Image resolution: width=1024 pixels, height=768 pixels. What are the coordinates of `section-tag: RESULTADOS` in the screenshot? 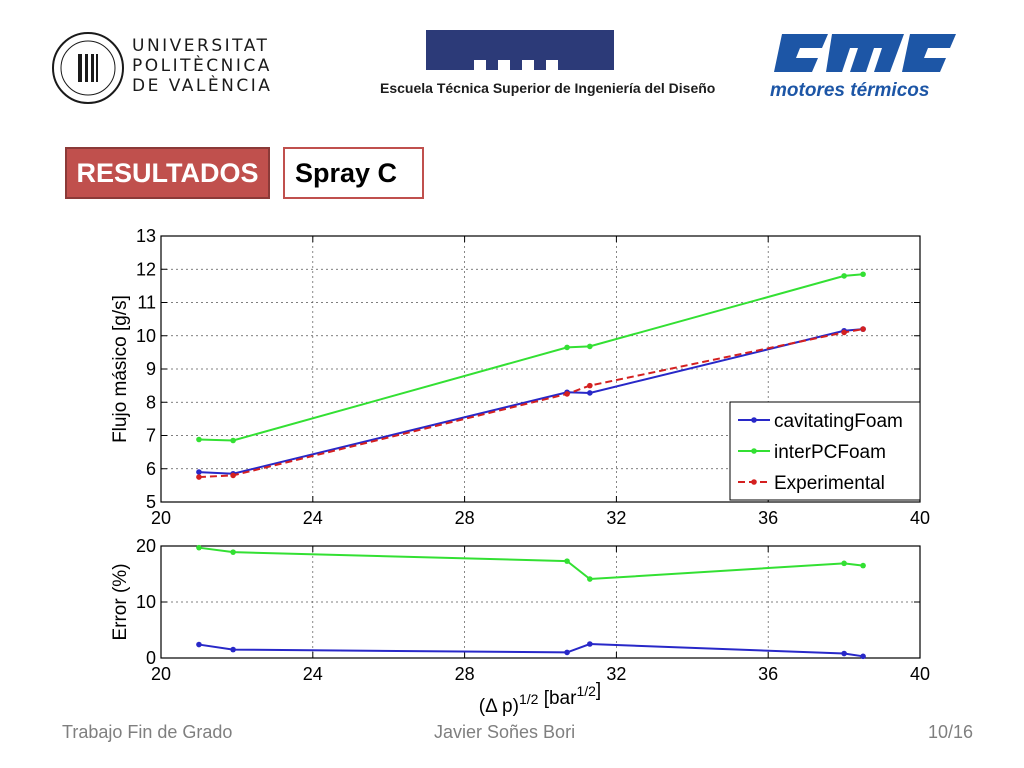 It's located at (167, 173).